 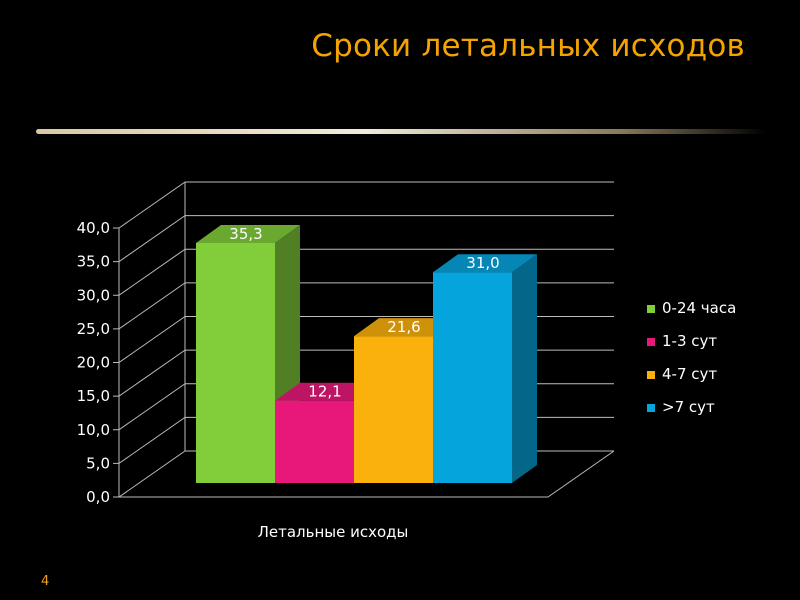 I want to click on data-label: 31,0, so click(x=482, y=263).